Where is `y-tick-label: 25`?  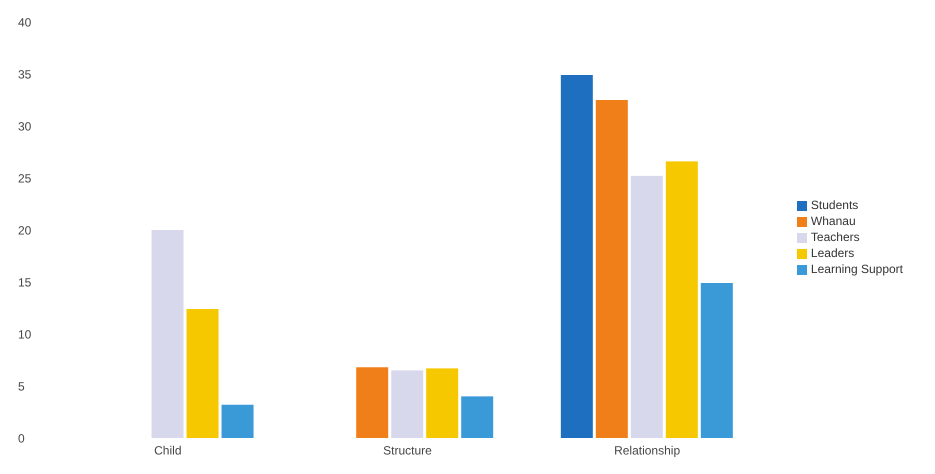
y-tick-label: 25 is located at coordinates (25, 178).